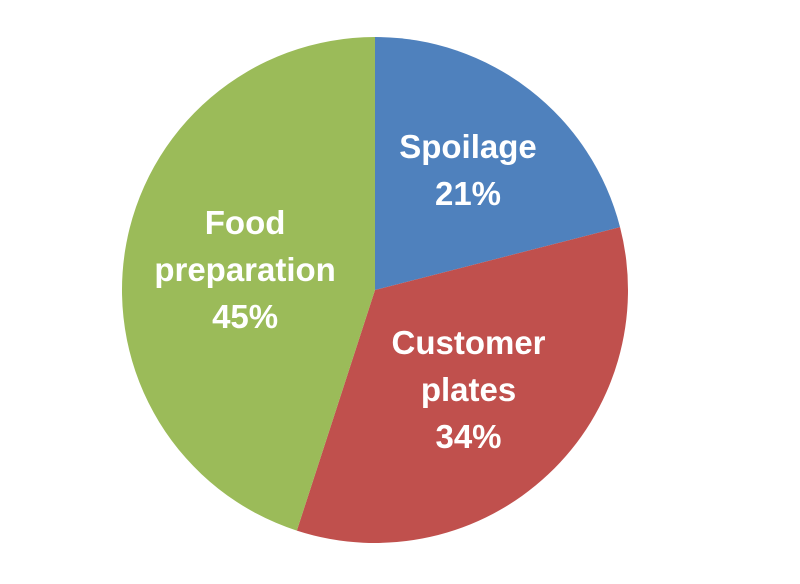 This screenshot has width=800, height=584. Describe the element at coordinates (468, 389) in the screenshot. I see `pie-slice-label-customer-plates: Customer plates 34%` at that location.